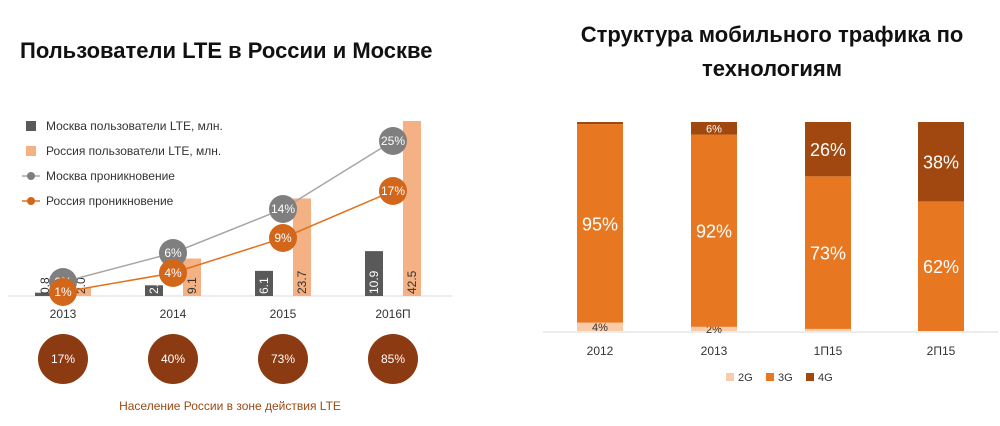  I want to click on legend-label-3: Москва проникновение, so click(110, 176).